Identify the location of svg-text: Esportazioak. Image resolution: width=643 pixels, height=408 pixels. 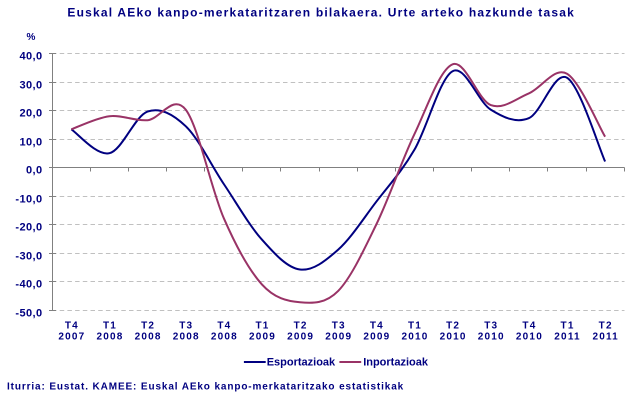
(301, 363).